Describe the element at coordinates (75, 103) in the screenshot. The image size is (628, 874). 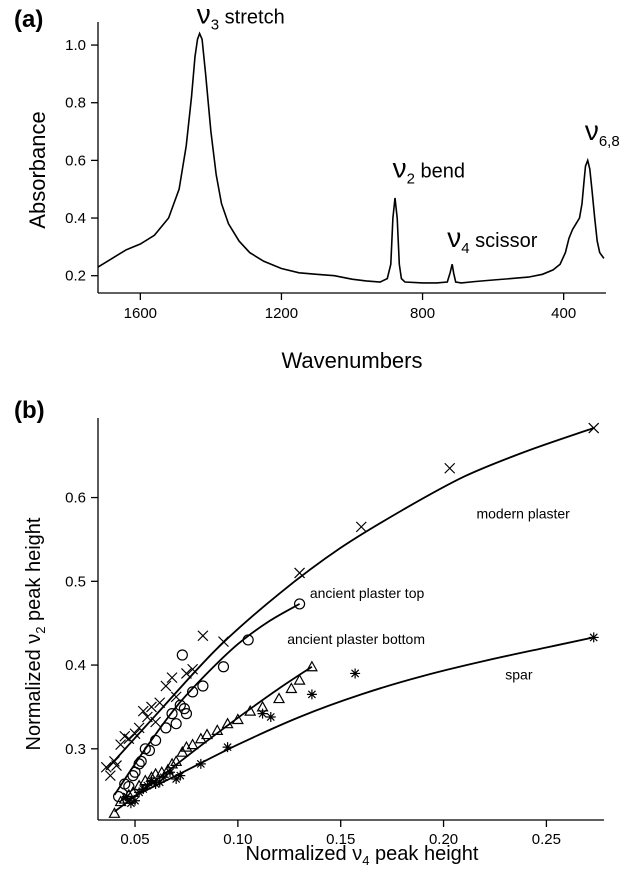
I see `y-tick-label-a: 0.8` at that location.